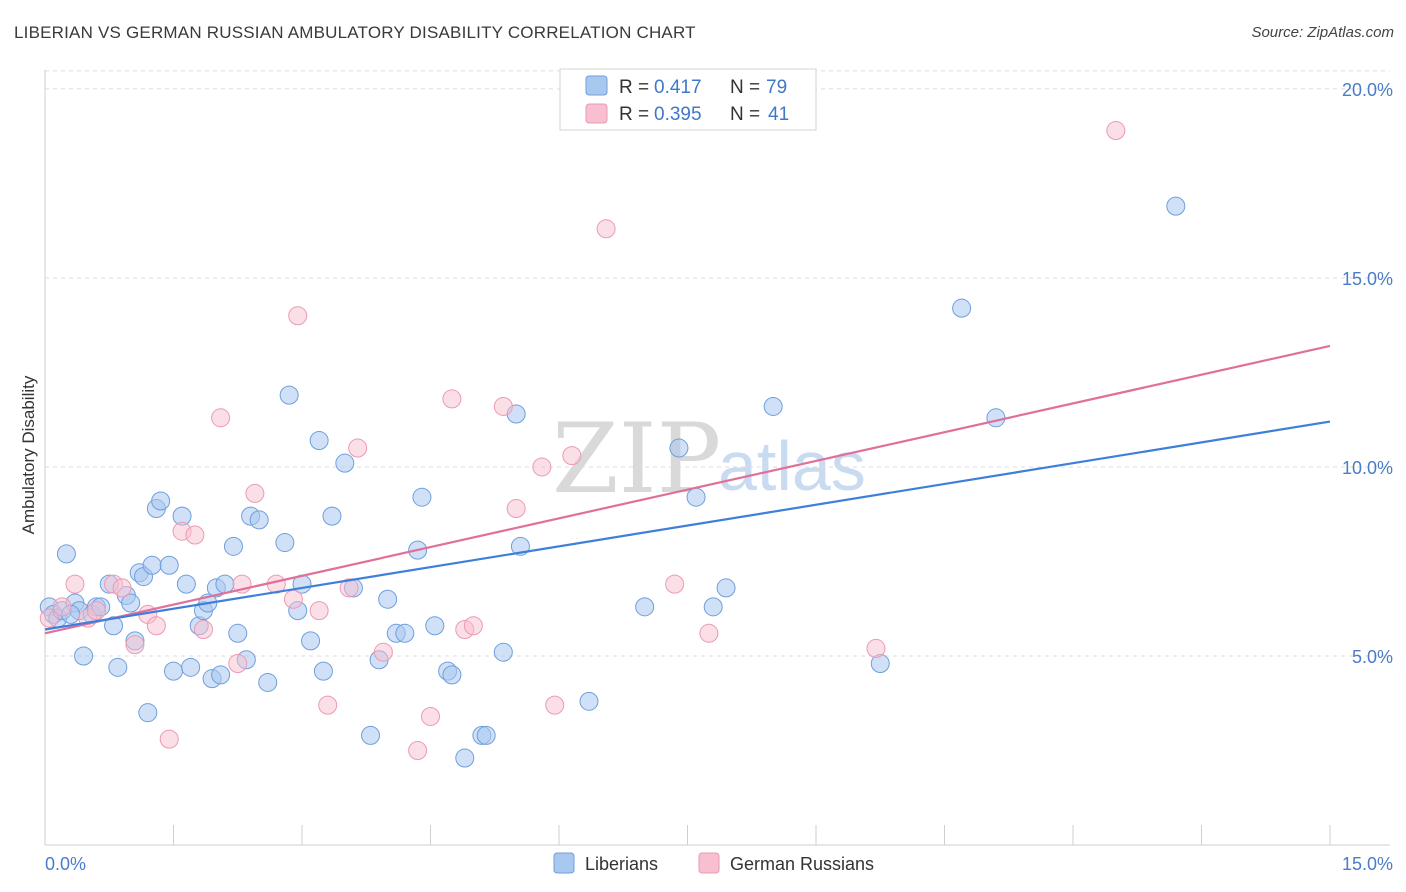 The height and width of the screenshot is (892, 1406). What do you see at coordinates (745, 114) in the screenshot?
I see `legend-n-label-2: N =` at bounding box center [745, 114].